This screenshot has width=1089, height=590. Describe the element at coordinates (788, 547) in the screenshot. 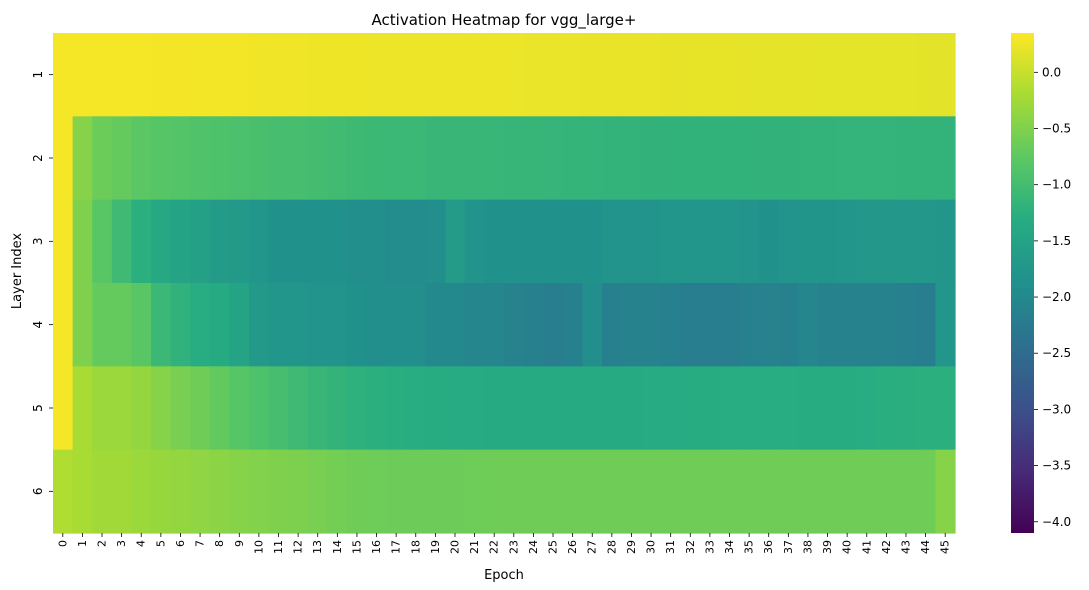

I see `x-tick-label: 37` at that location.